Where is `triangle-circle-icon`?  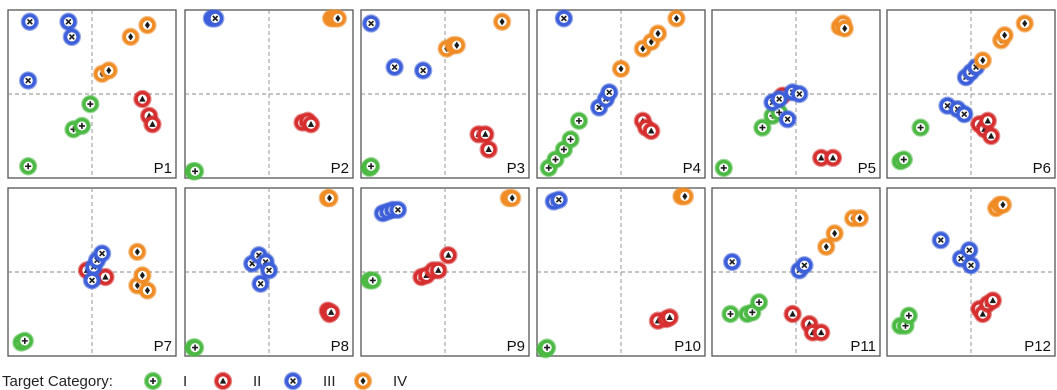
triangle-circle-icon is located at coordinates (223, 380).